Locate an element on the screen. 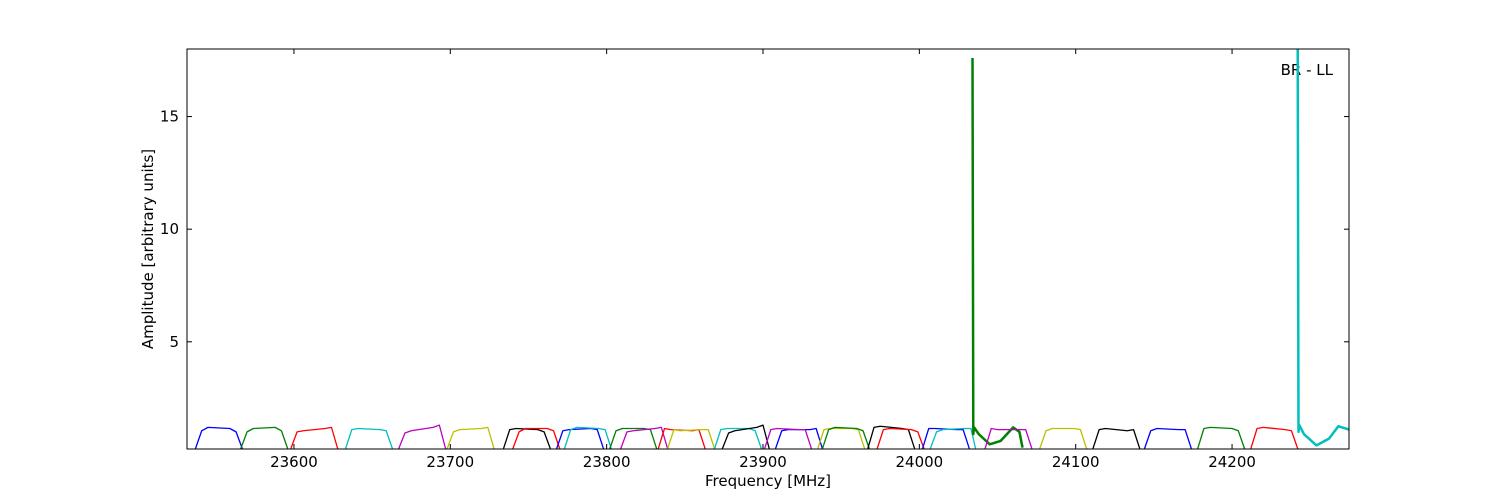 The height and width of the screenshot is (504, 1500). annotation: BR - LL is located at coordinates (1307, 70).